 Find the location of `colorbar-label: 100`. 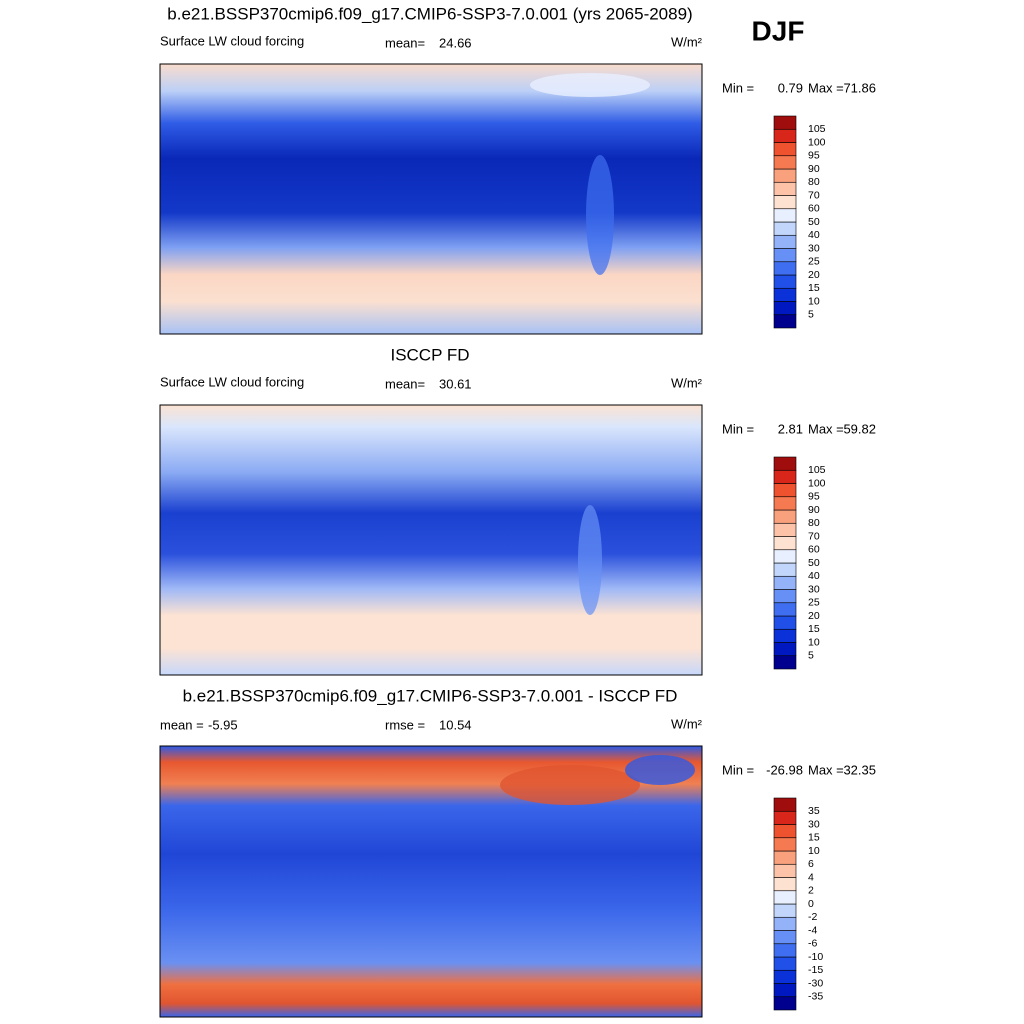

colorbar-label: 100 is located at coordinates (817, 483).